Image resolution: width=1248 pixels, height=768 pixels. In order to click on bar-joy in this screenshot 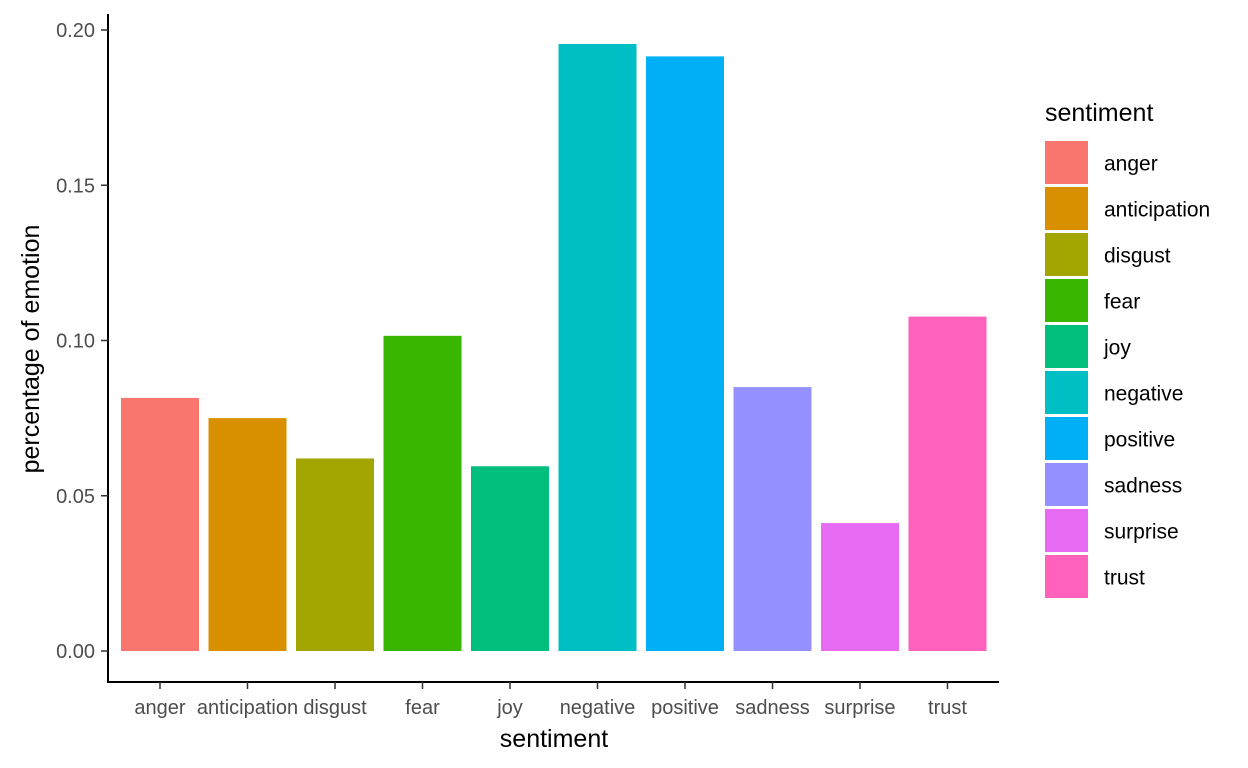, I will do `click(510, 558)`.